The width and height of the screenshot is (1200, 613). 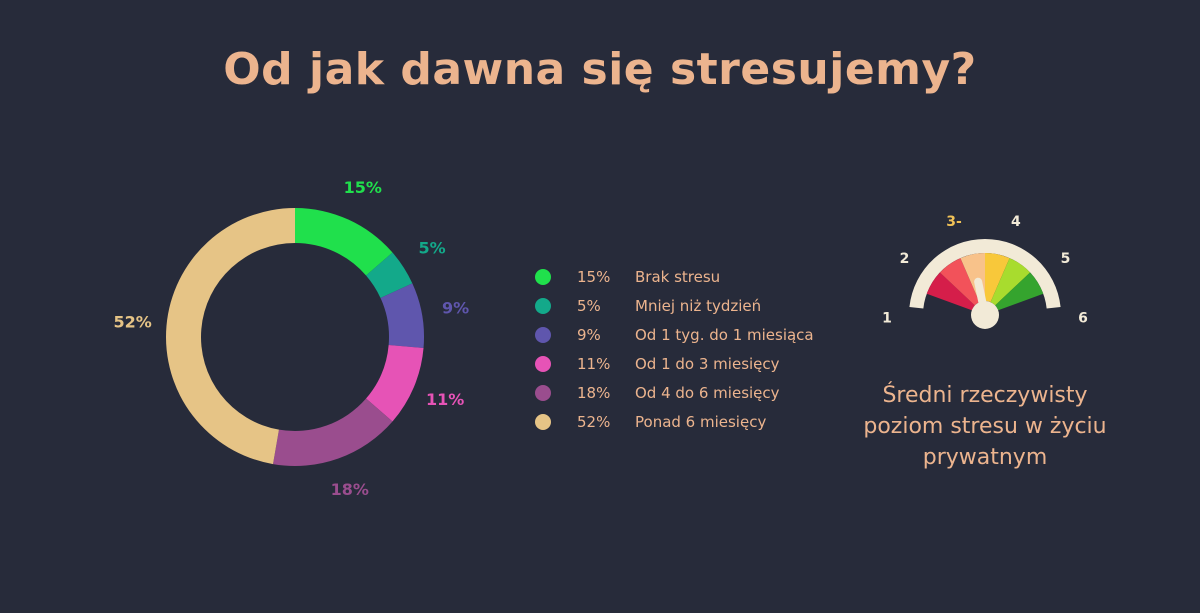 I want to click on legend-label: Od 1 do 3 miesięcy, so click(x=707, y=363).